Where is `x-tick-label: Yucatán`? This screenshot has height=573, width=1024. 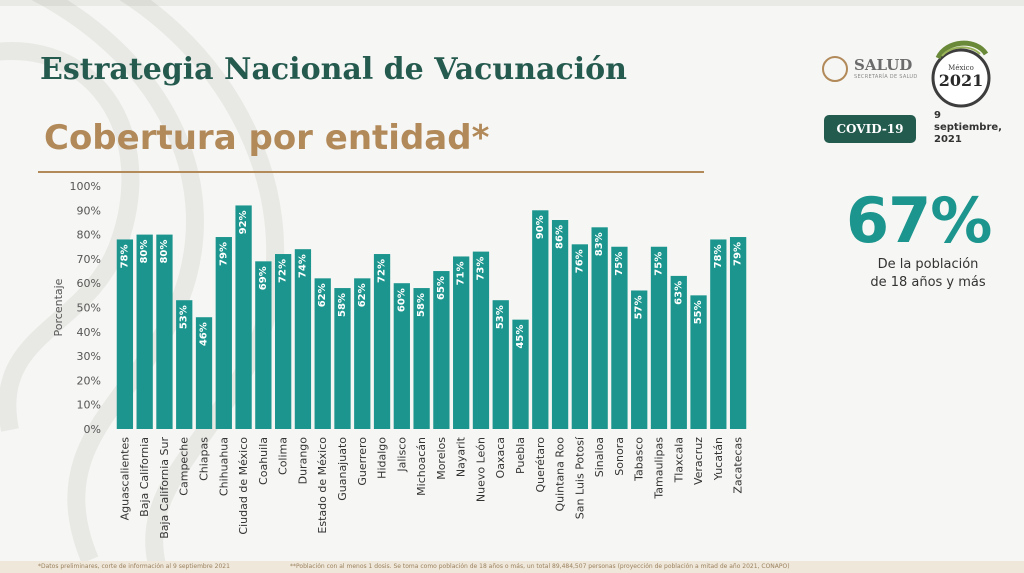 x-tick-label: Yucatán is located at coordinates (718, 459).